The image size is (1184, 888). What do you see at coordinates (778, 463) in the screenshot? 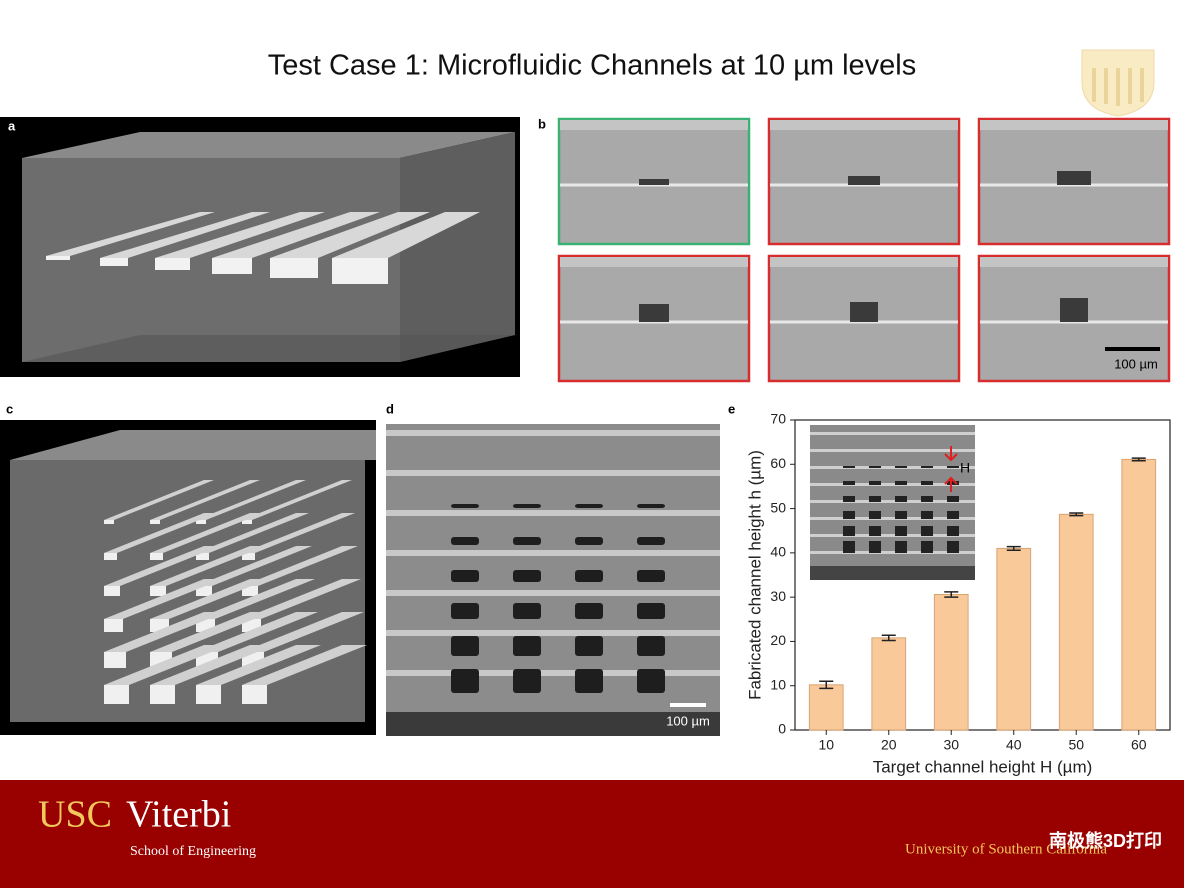
I see `y-tick-label: 60` at bounding box center [778, 463].